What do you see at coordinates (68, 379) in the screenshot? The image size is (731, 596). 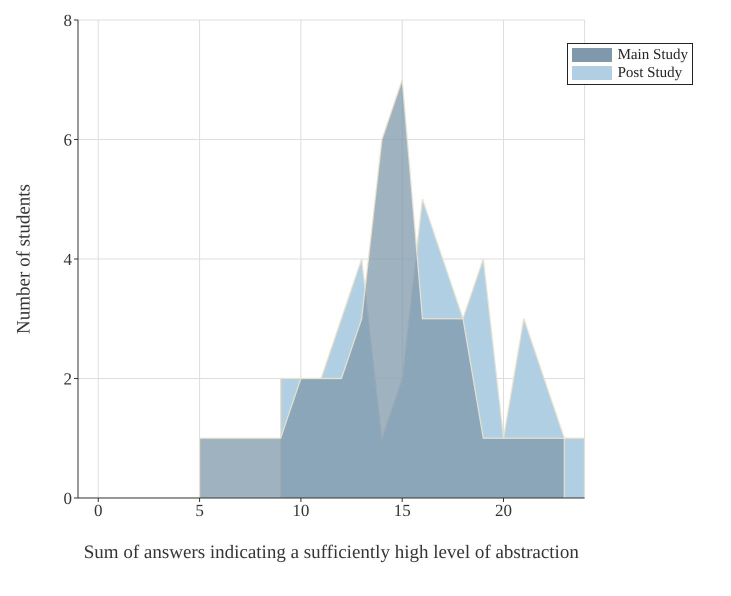 I see `y-tick-label: 2` at bounding box center [68, 379].